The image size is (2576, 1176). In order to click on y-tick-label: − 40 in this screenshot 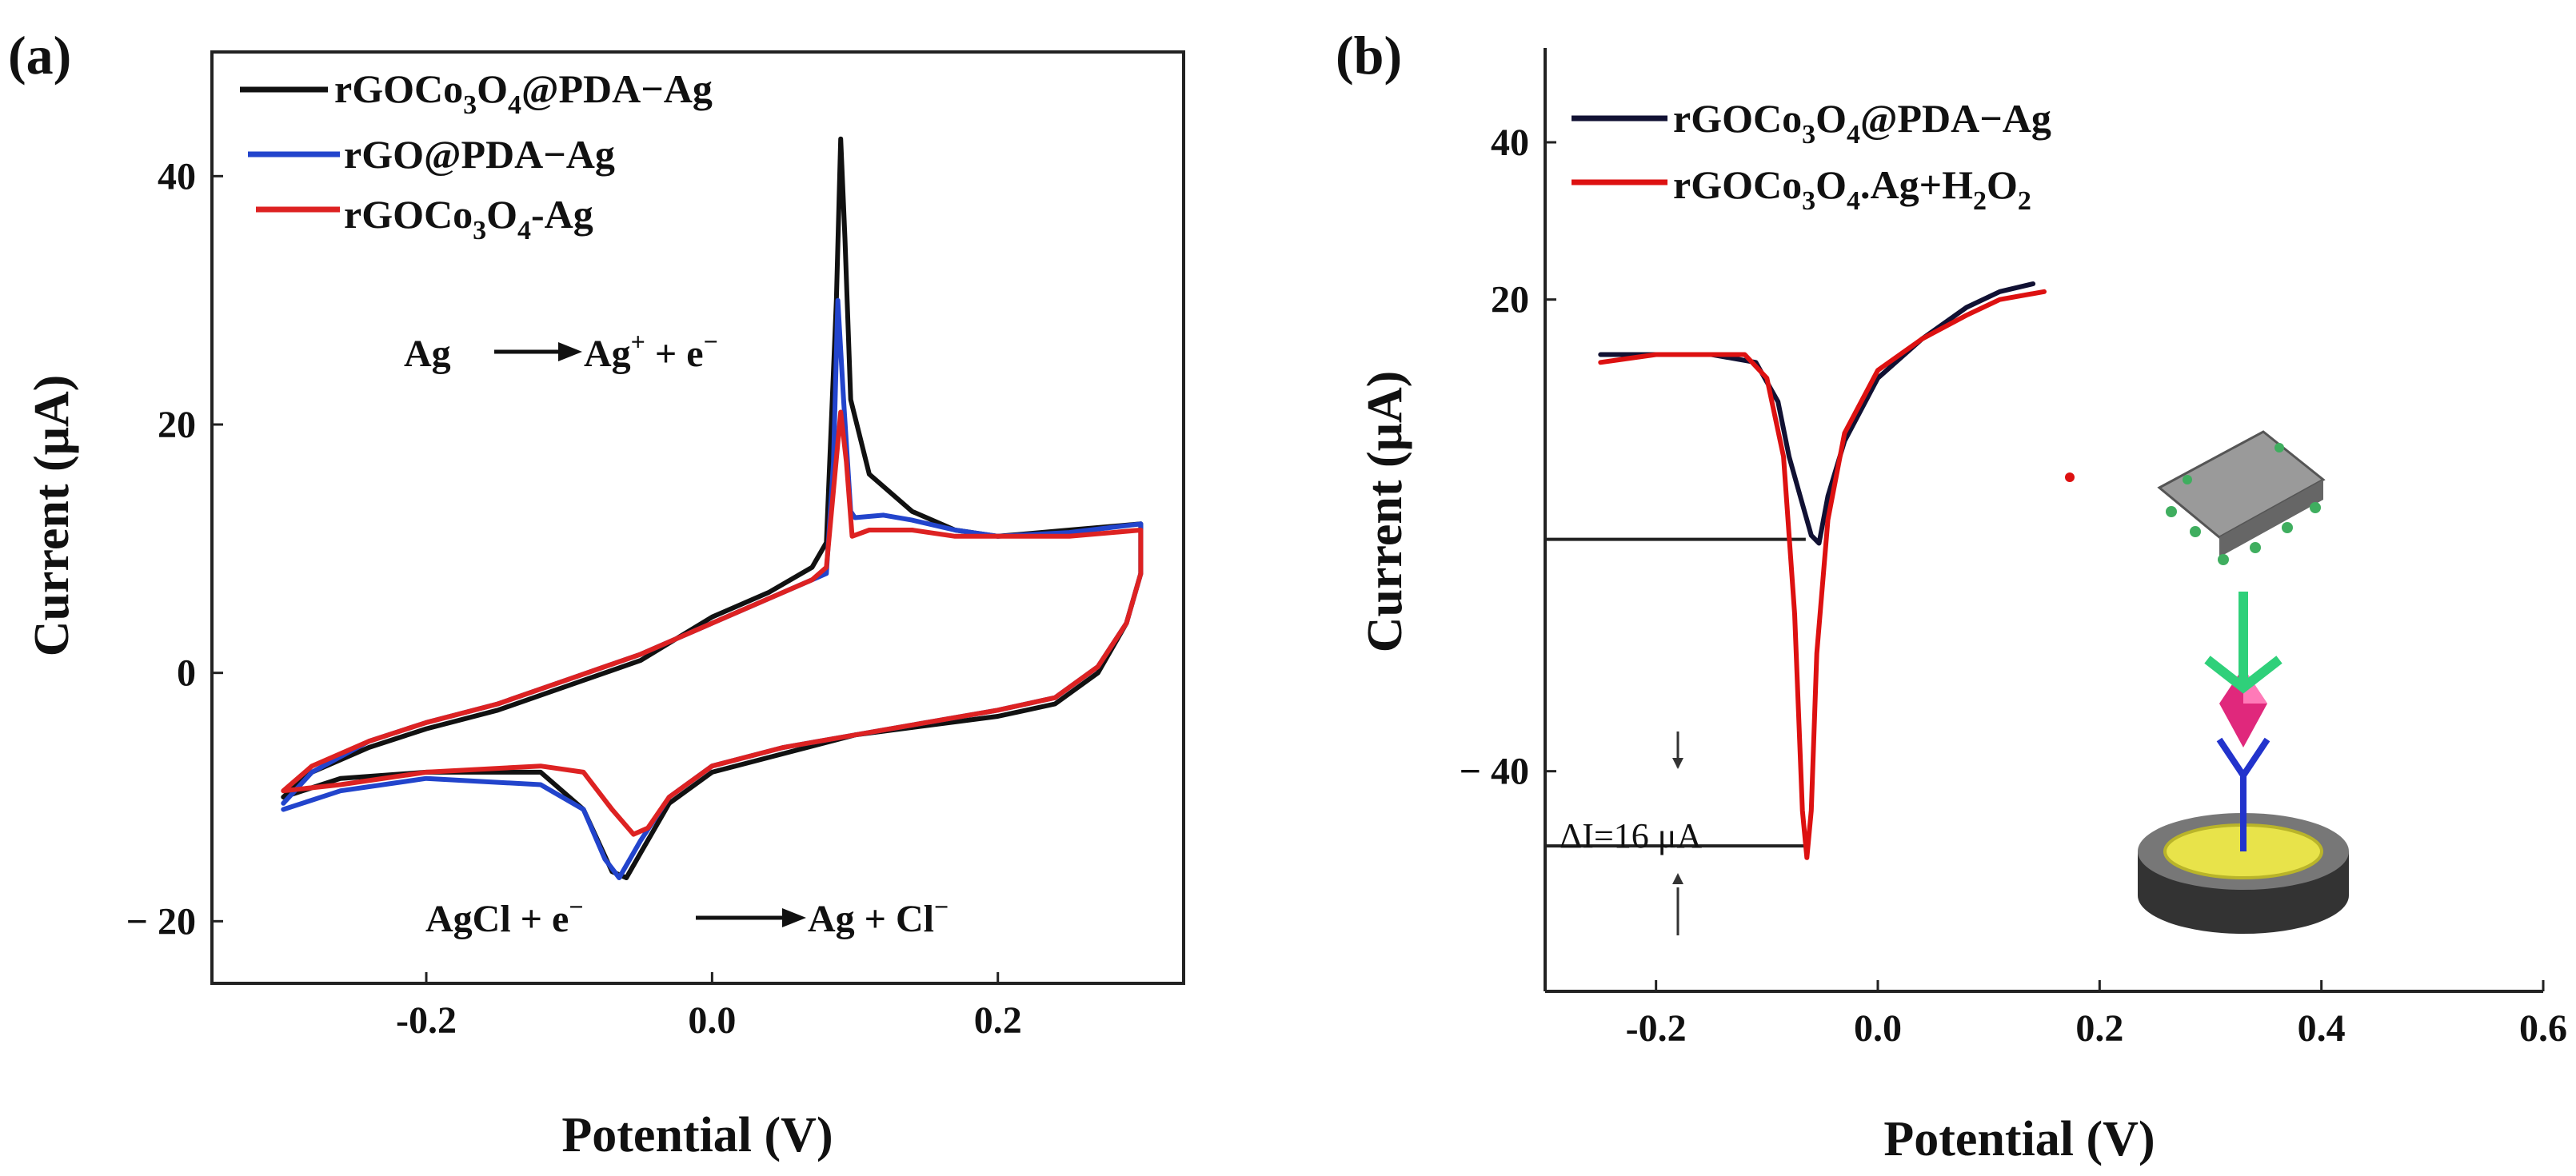, I will do `click(1495, 772)`.